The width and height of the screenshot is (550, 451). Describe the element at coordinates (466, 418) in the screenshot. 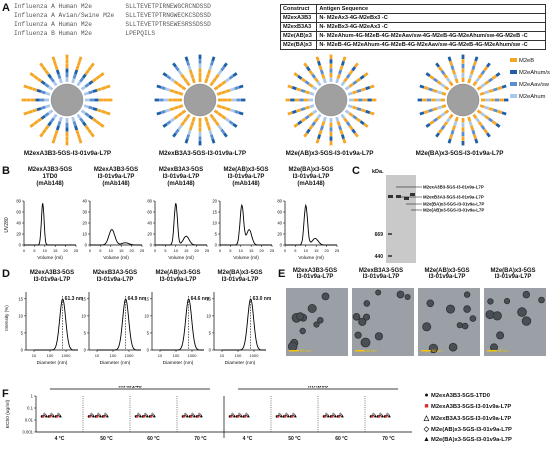

I see `ec50-legend-item: △ M2exB3A3-5GS-I3-01v9a-L7P` at that location.